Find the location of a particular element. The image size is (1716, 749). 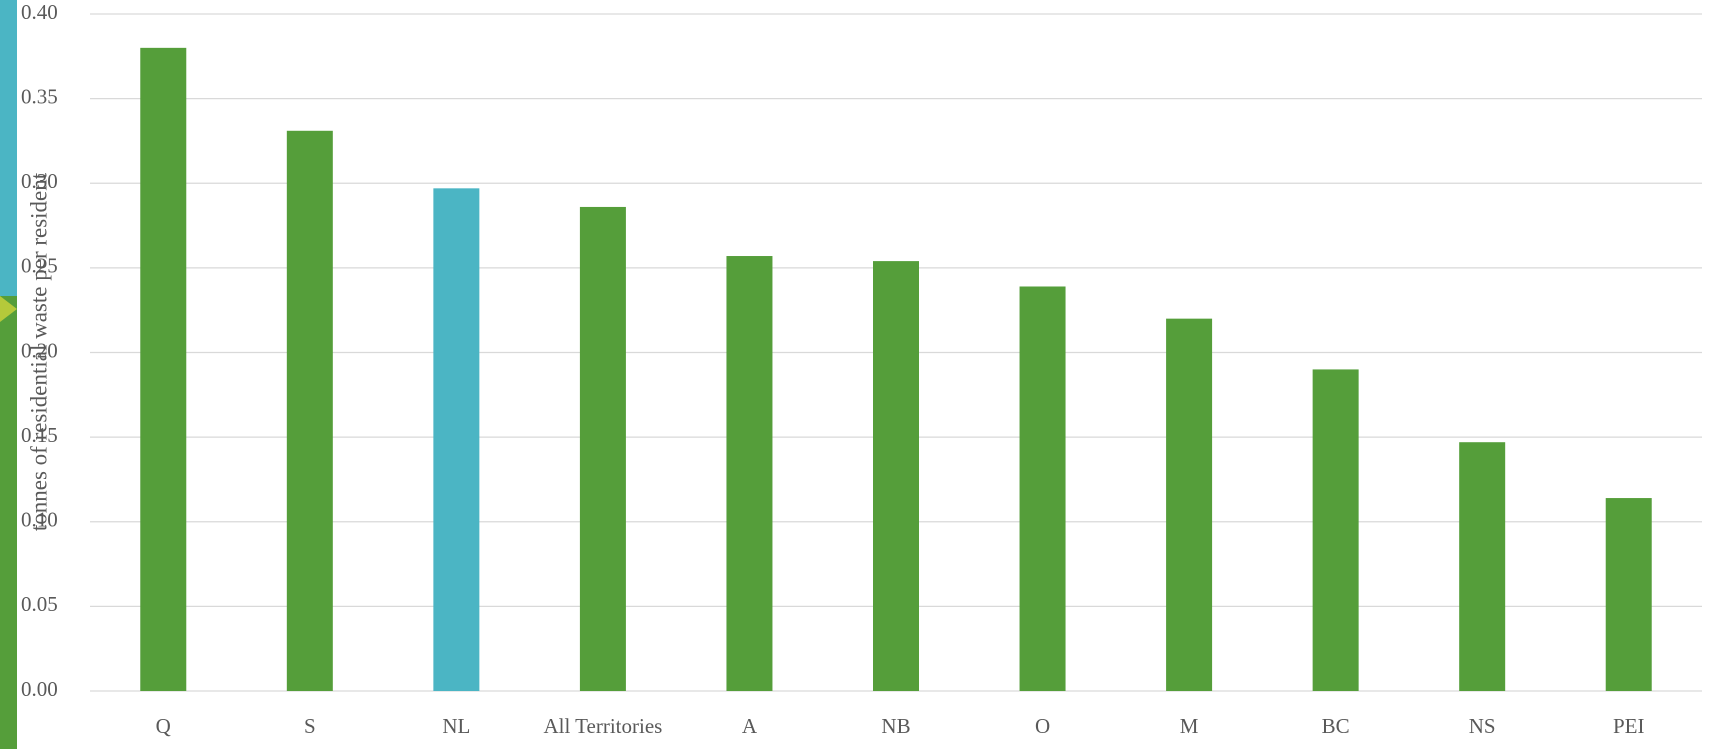

y-tick-label: 0.35 is located at coordinates (39, 96).